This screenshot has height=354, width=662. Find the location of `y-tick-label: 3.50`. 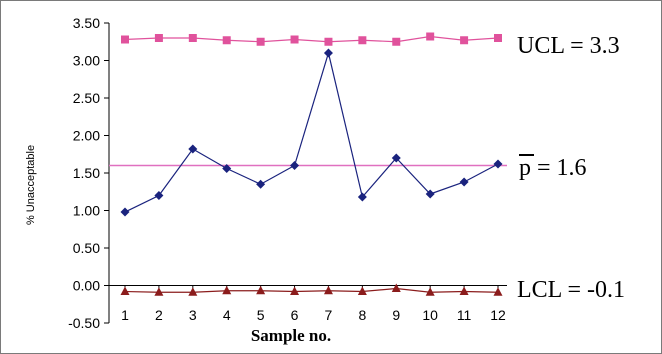

y-tick-label: 3.50 is located at coordinates (86, 23).